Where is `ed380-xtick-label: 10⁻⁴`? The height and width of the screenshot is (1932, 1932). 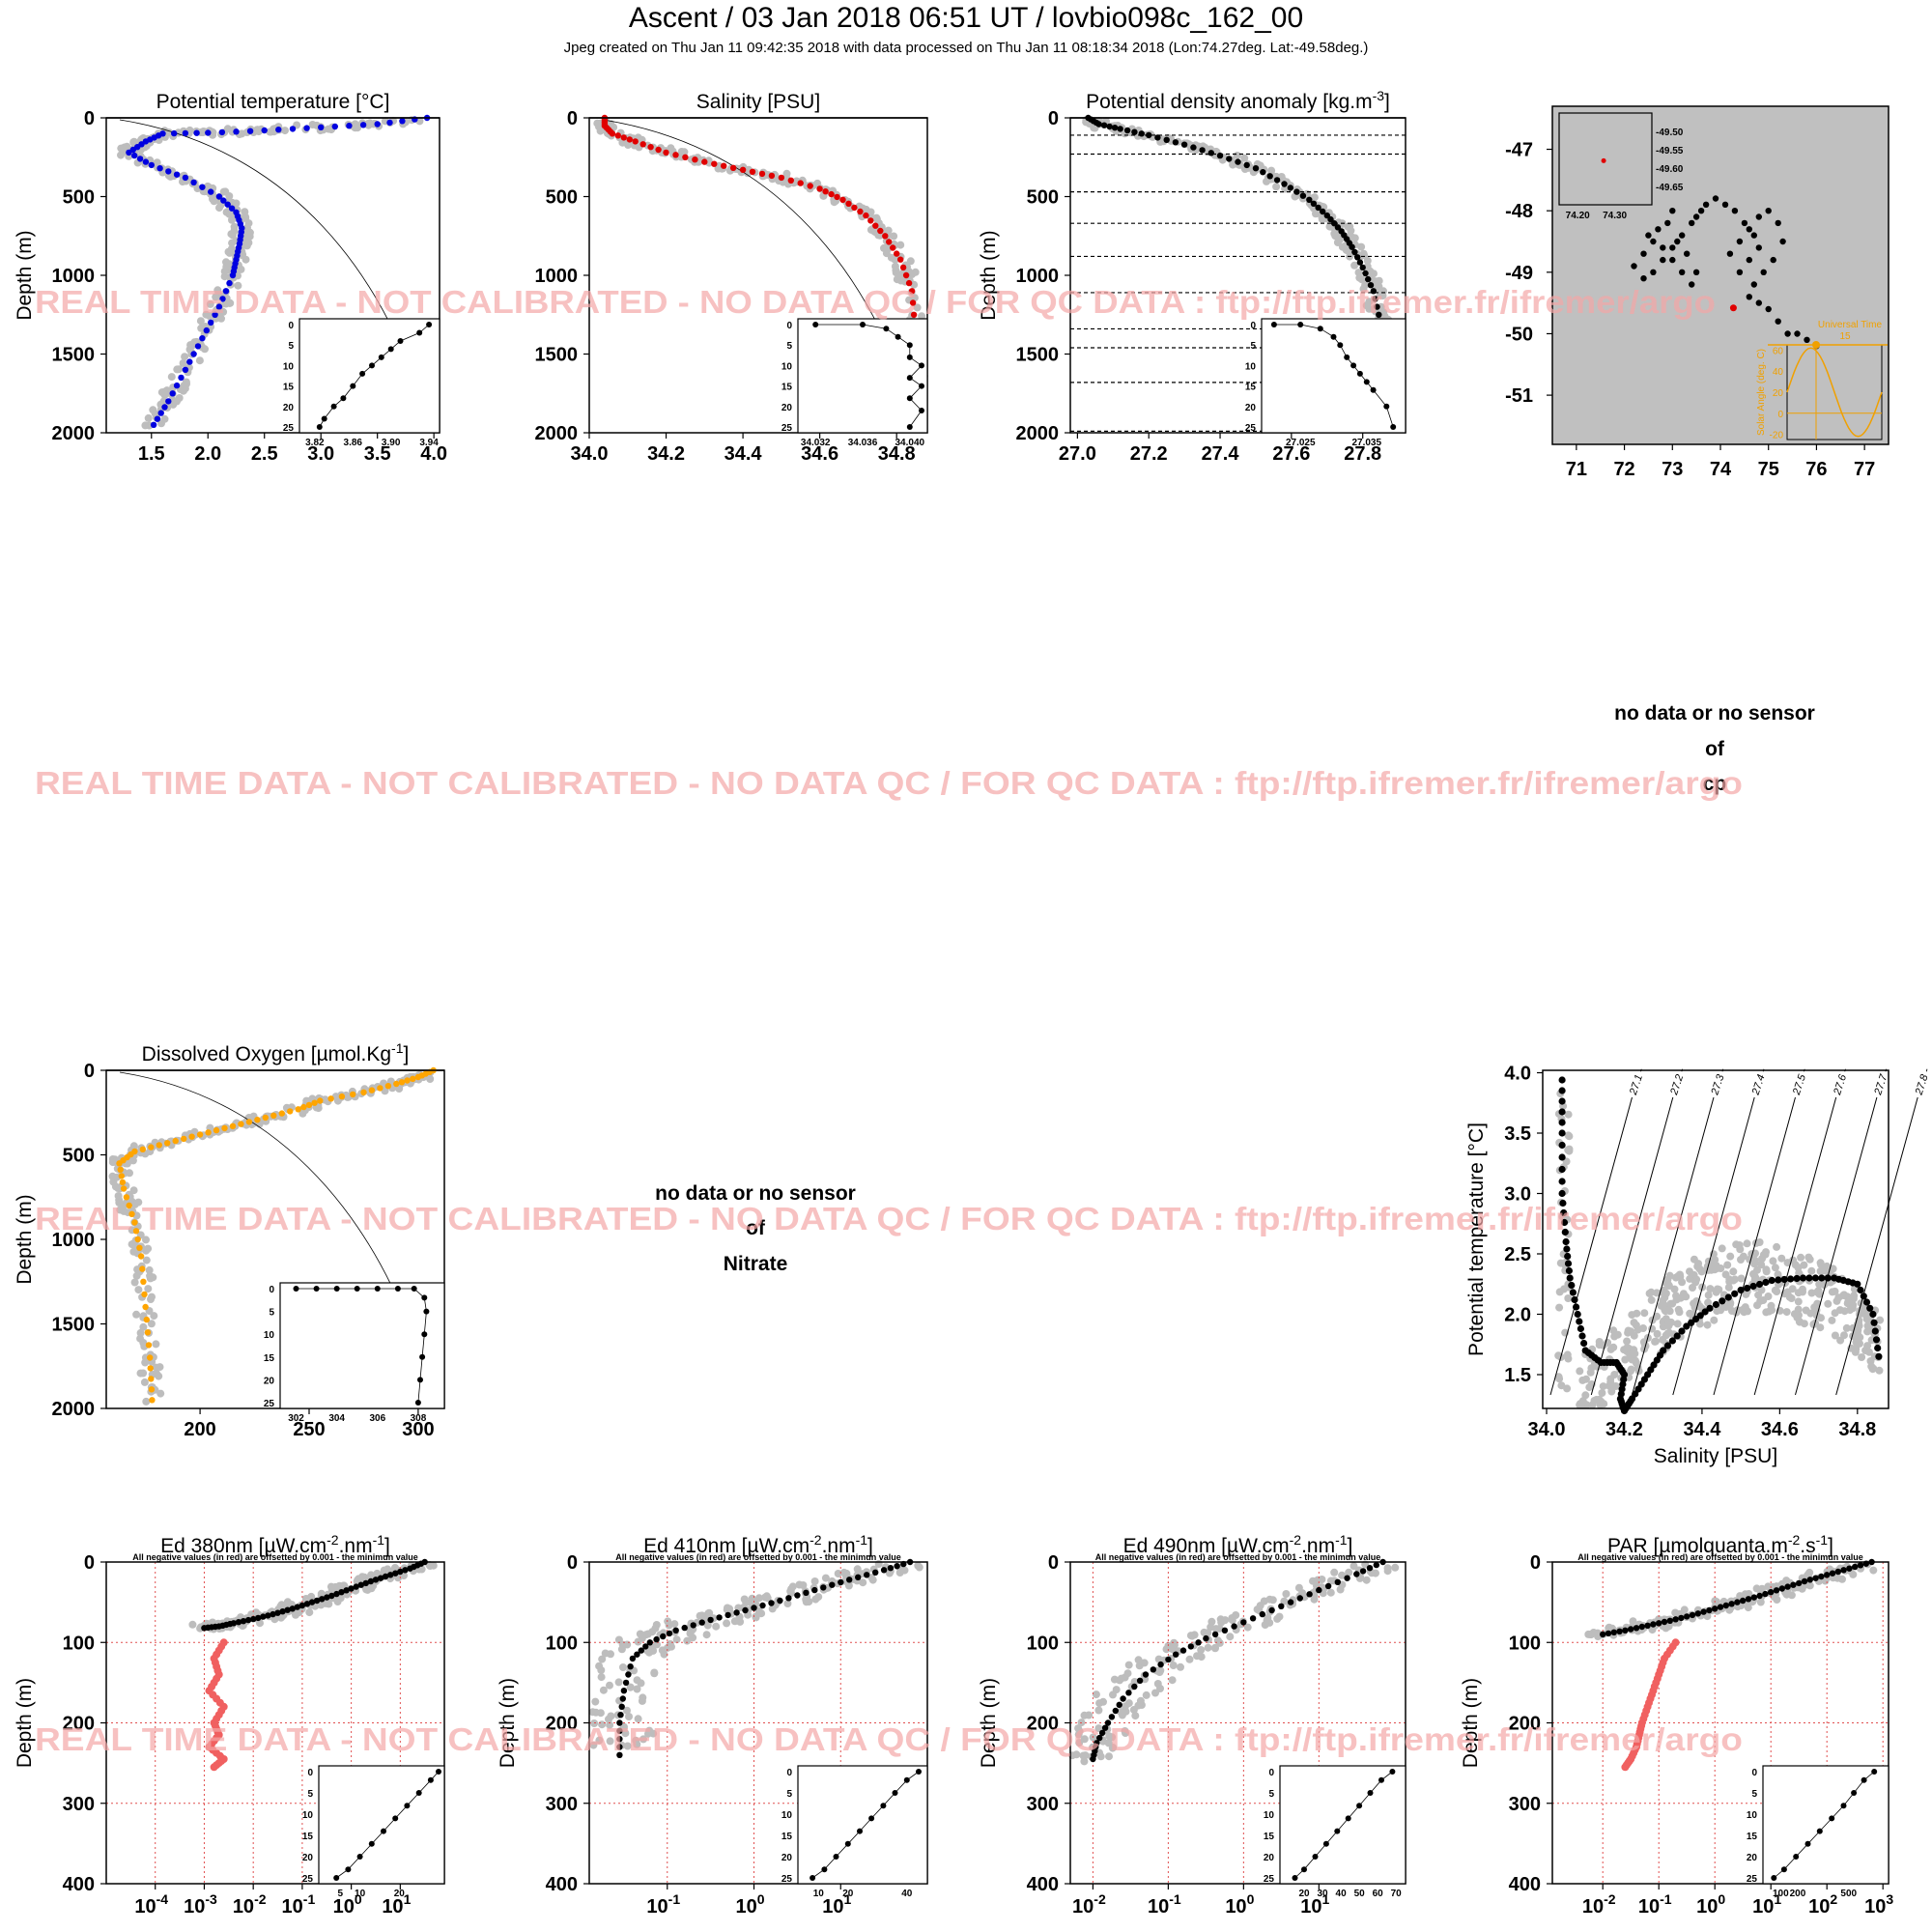 ed380-xtick-label: 10⁻⁴ is located at coordinates (151, 1904).